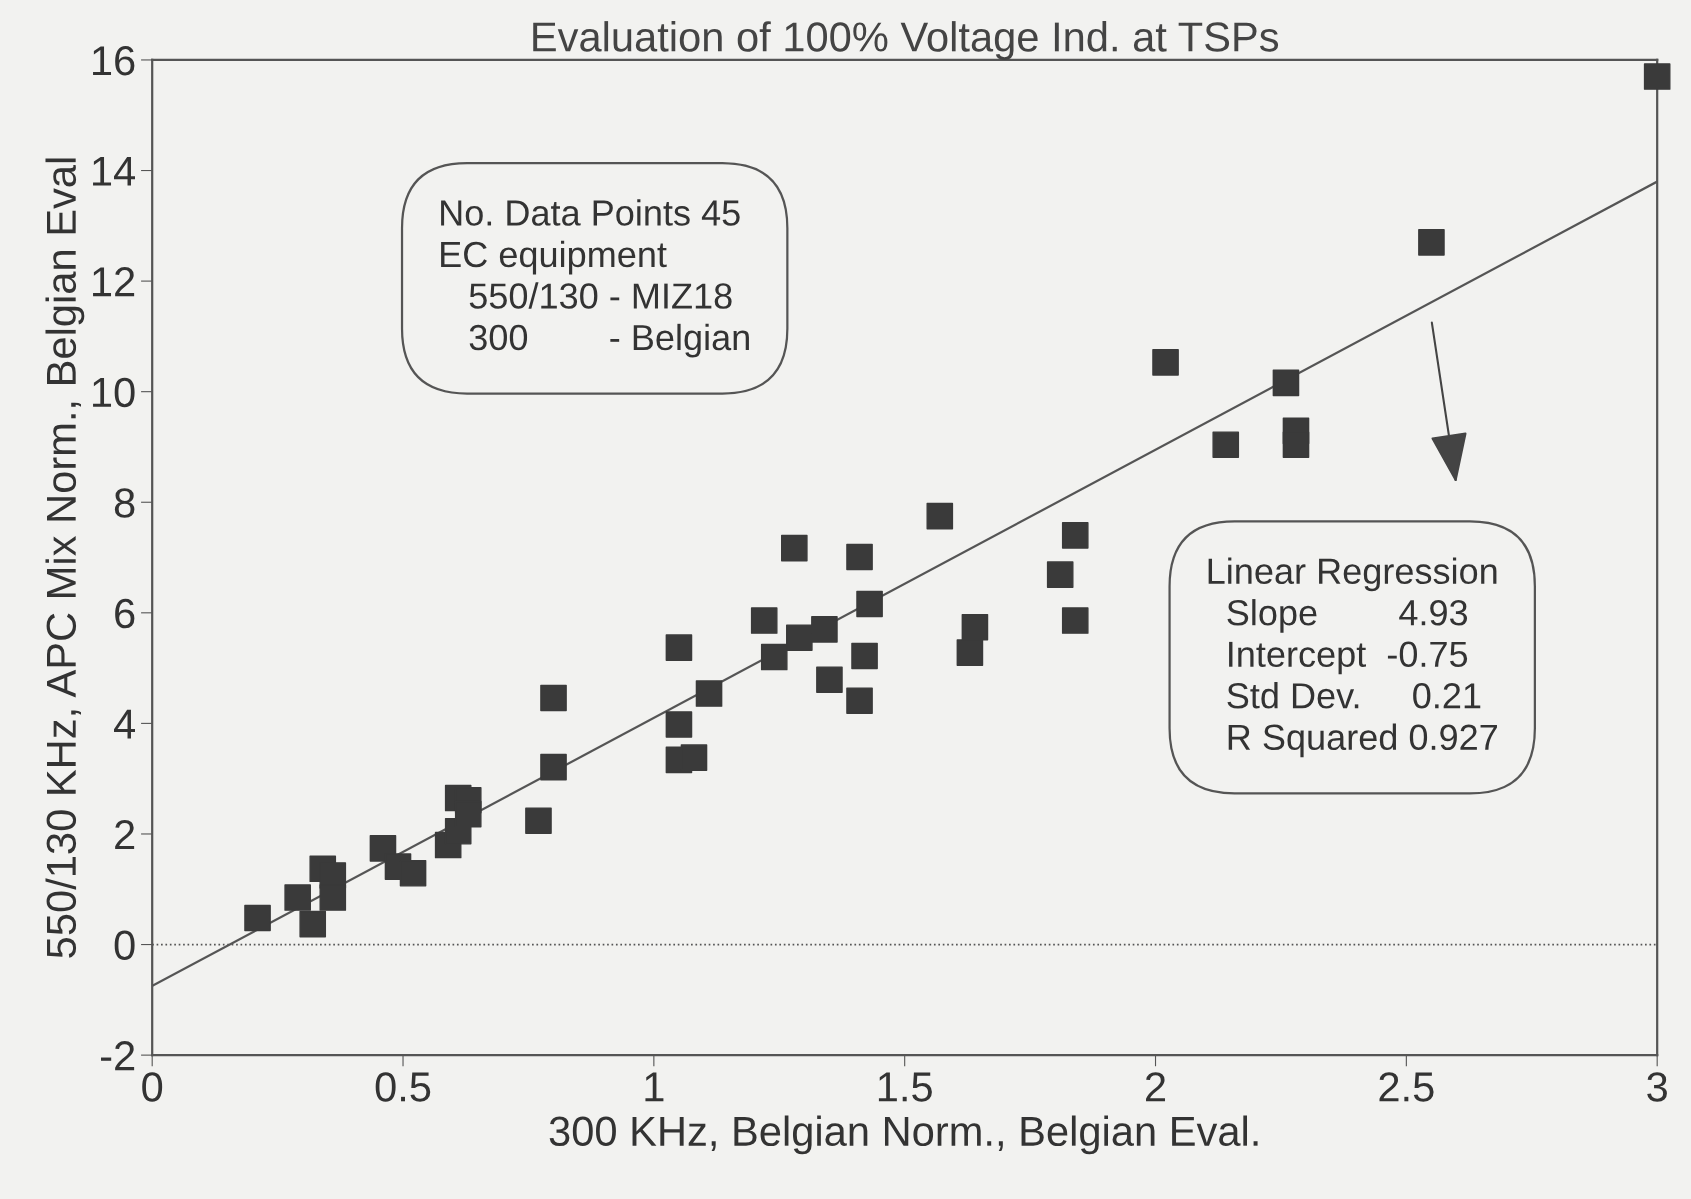 The image size is (1691, 1199). I want to click on annotation: Linear Regression Slope 4.93 Intercept -0.75 Std Dev. 0.21 R Squared 0.927, so click(1352, 657).